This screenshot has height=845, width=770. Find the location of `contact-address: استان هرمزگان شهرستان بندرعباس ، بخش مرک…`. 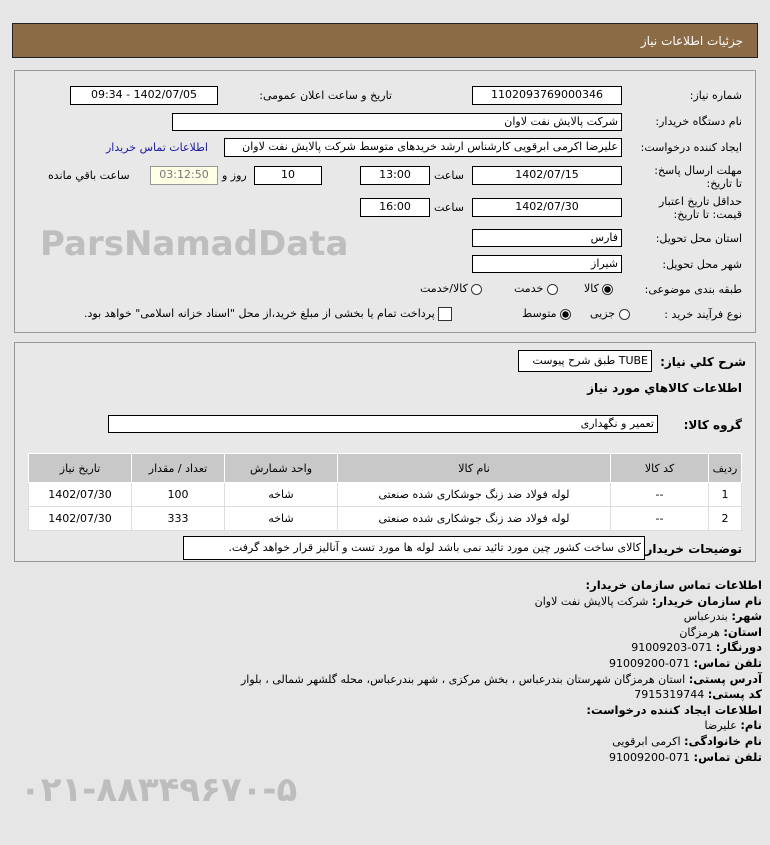

contact-address: استان هرمزگان شهرستان بندرعباس ، بخش مرک… is located at coordinates (463, 679).